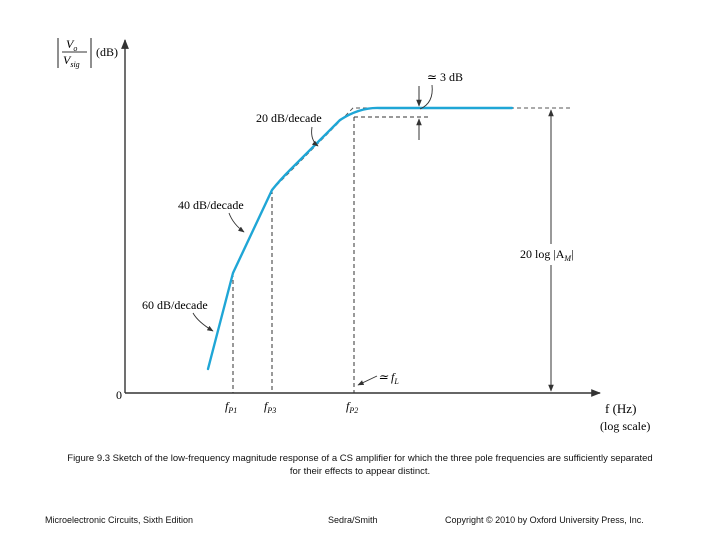  Describe the element at coordinates (360, 471) in the screenshot. I see `caption-line-2: for their effects to appear distinct.` at that location.